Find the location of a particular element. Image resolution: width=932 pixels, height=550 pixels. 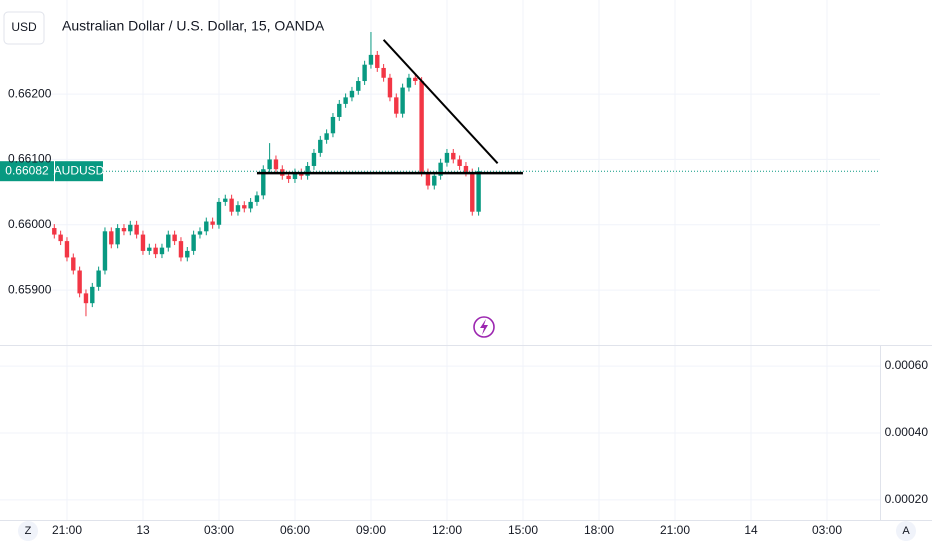

y-tick-label: 0.66100 is located at coordinates (30, 159).